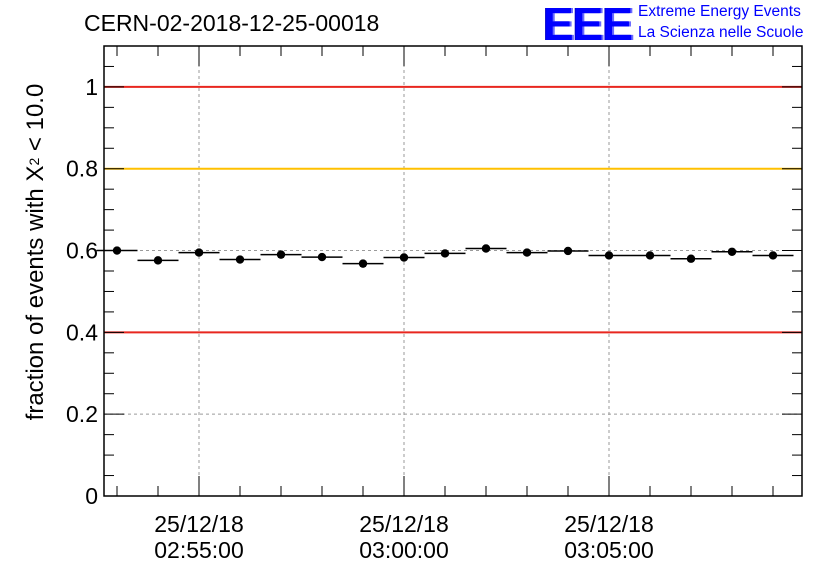 This screenshot has height=572, width=836. What do you see at coordinates (588, 25) in the screenshot?
I see `eee-logo: EEE` at bounding box center [588, 25].